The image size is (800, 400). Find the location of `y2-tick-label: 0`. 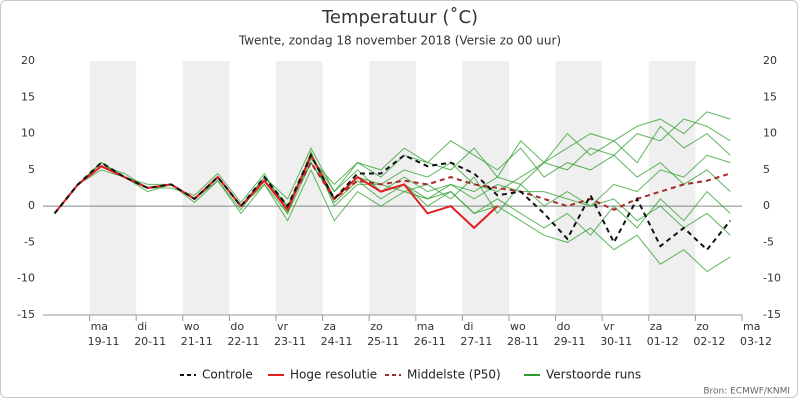

y2-tick-label: 0 is located at coordinates (766, 205).